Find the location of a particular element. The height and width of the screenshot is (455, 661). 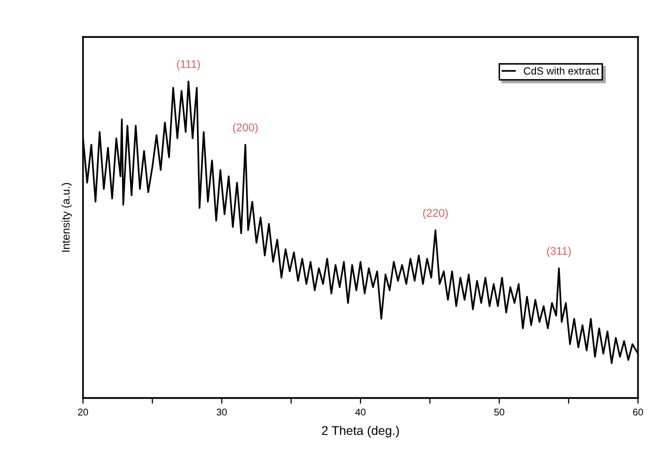

x-tick-label: 50 is located at coordinates (499, 412).